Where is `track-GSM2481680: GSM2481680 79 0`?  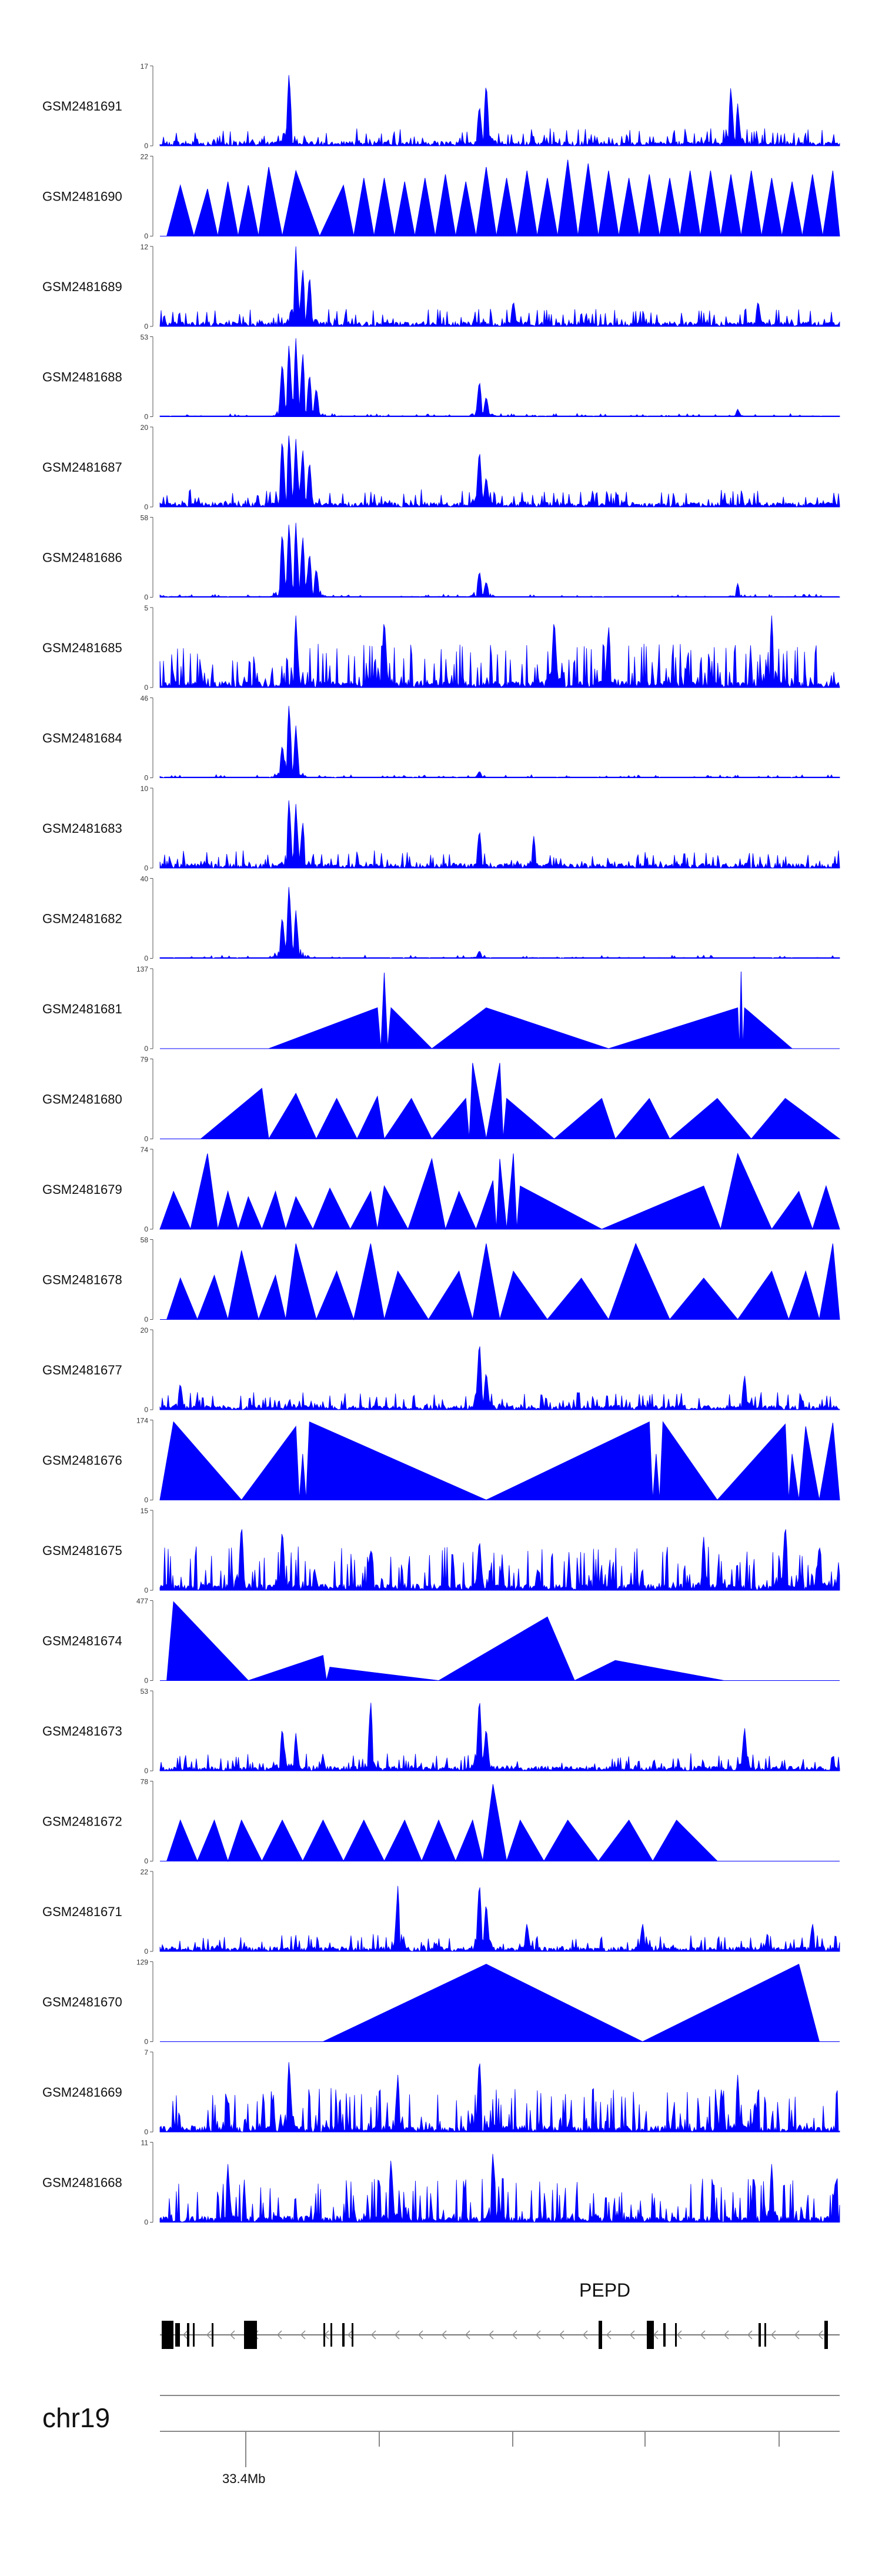 track-GSM2481680: GSM2481680 79 0 is located at coordinates (441, 1099).